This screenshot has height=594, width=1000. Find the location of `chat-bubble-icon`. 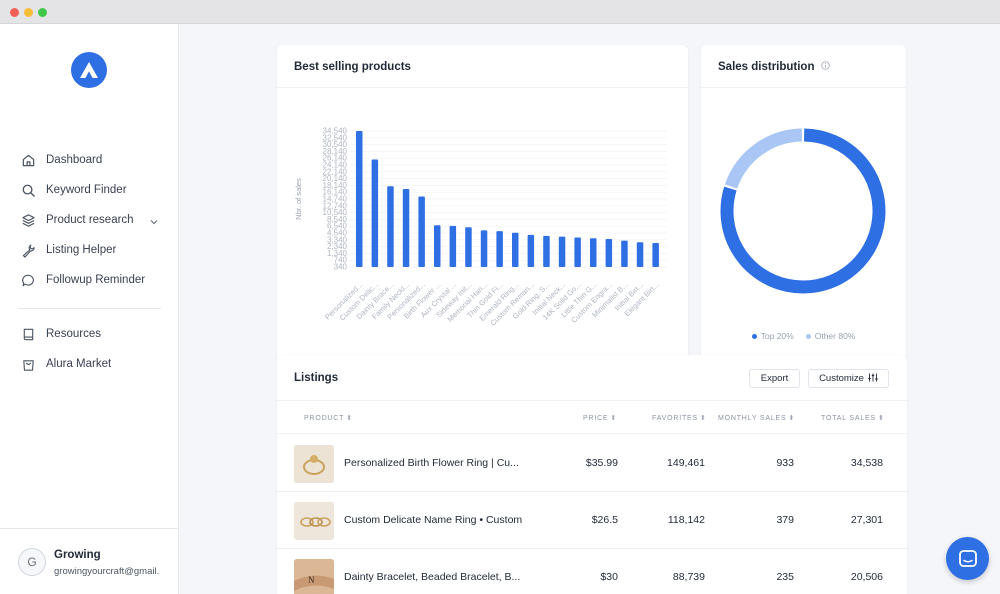

chat-bubble-icon is located at coordinates (28, 280).